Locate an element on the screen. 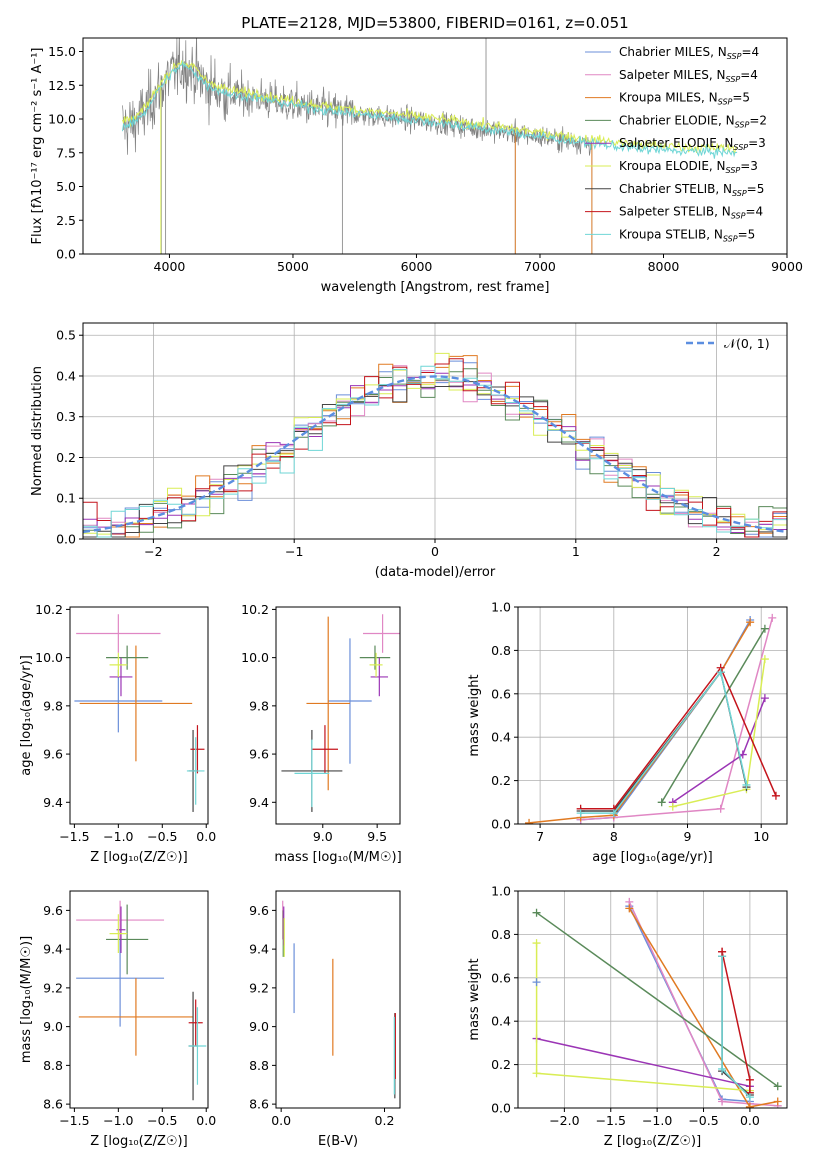  y-axis-label: age [log₁₀(age/yr)] is located at coordinates (26, 715).